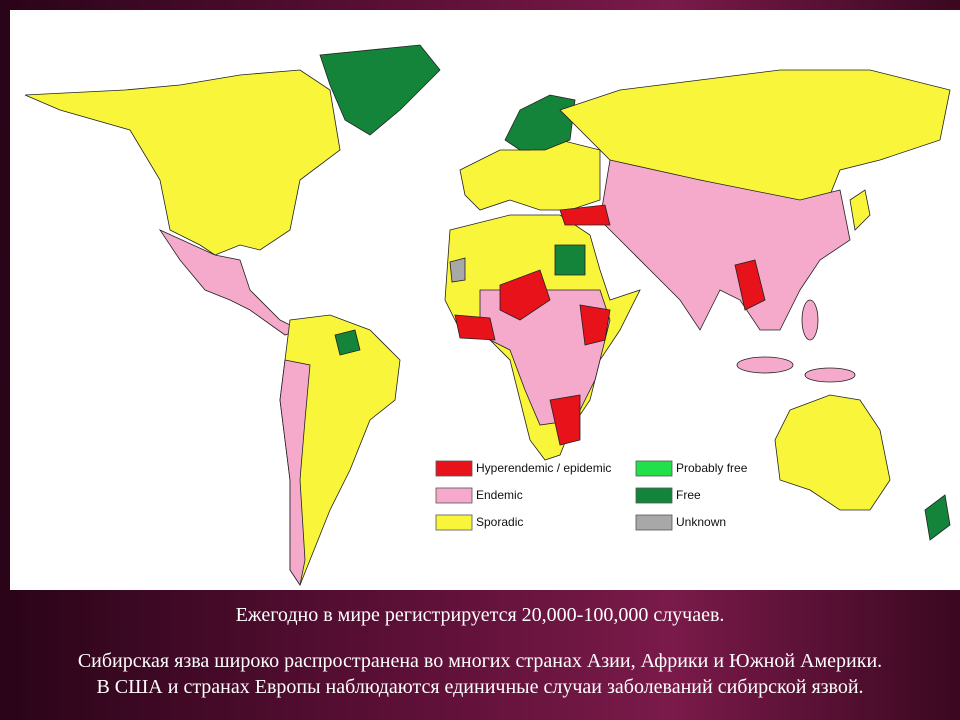  I want to click on egypt, so click(570, 260).